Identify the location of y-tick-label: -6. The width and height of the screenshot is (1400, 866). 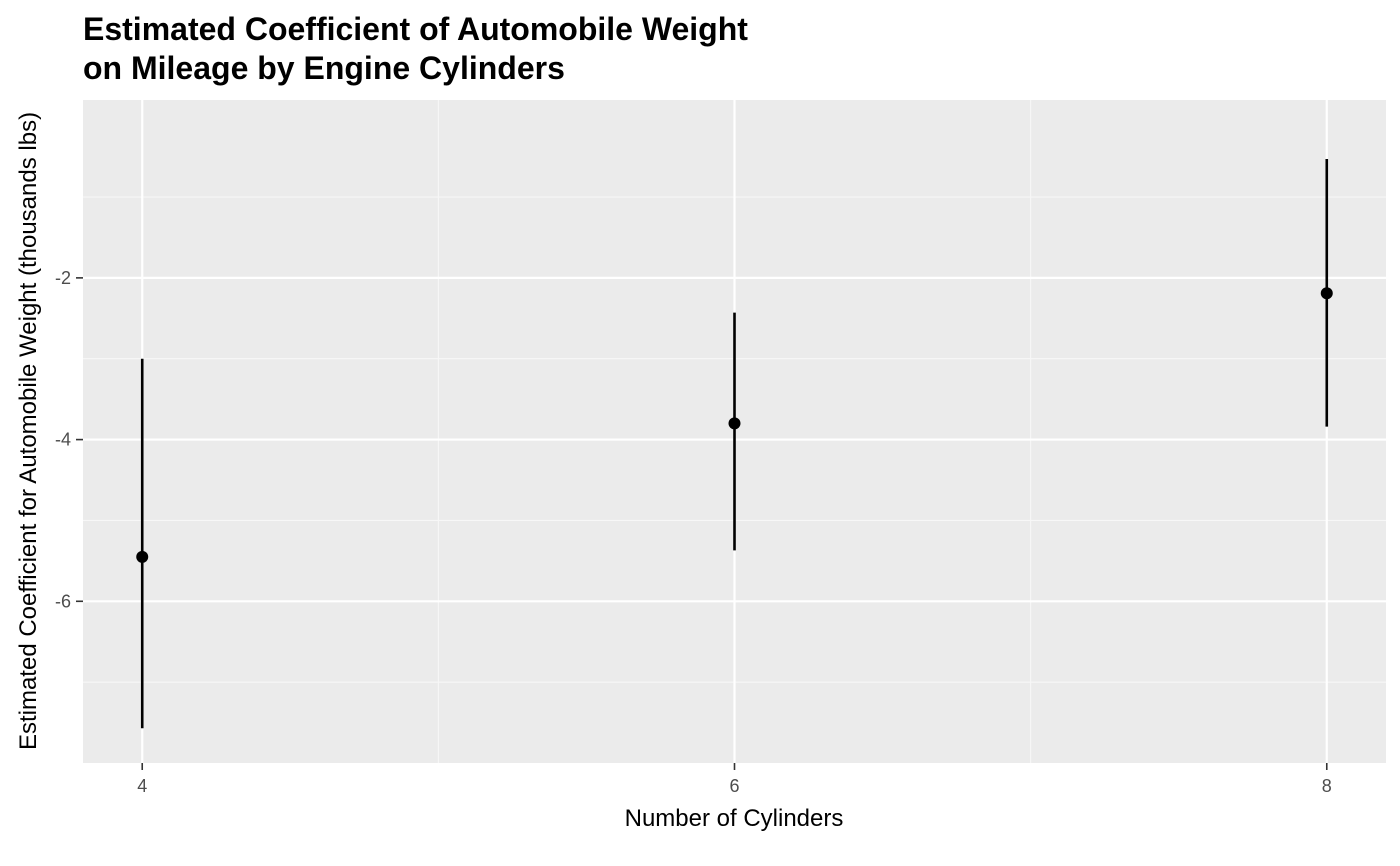
(63, 601).